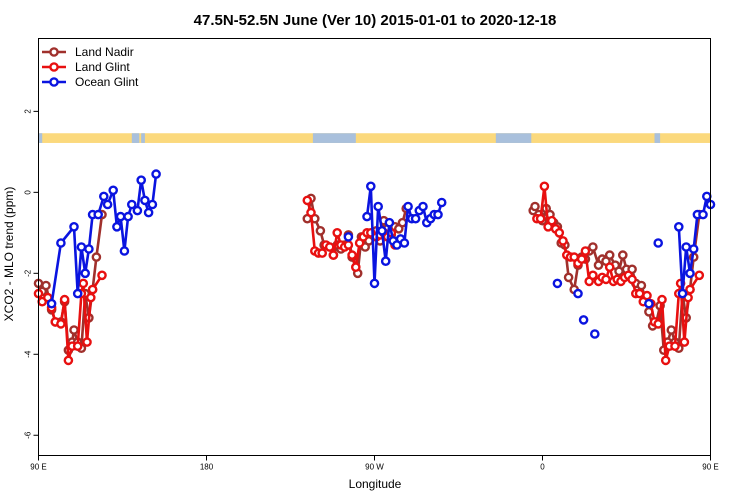 The image size is (750, 500). Describe the element at coordinates (107, 82) in the screenshot. I see `legend-label: Ocean Glint` at that location.